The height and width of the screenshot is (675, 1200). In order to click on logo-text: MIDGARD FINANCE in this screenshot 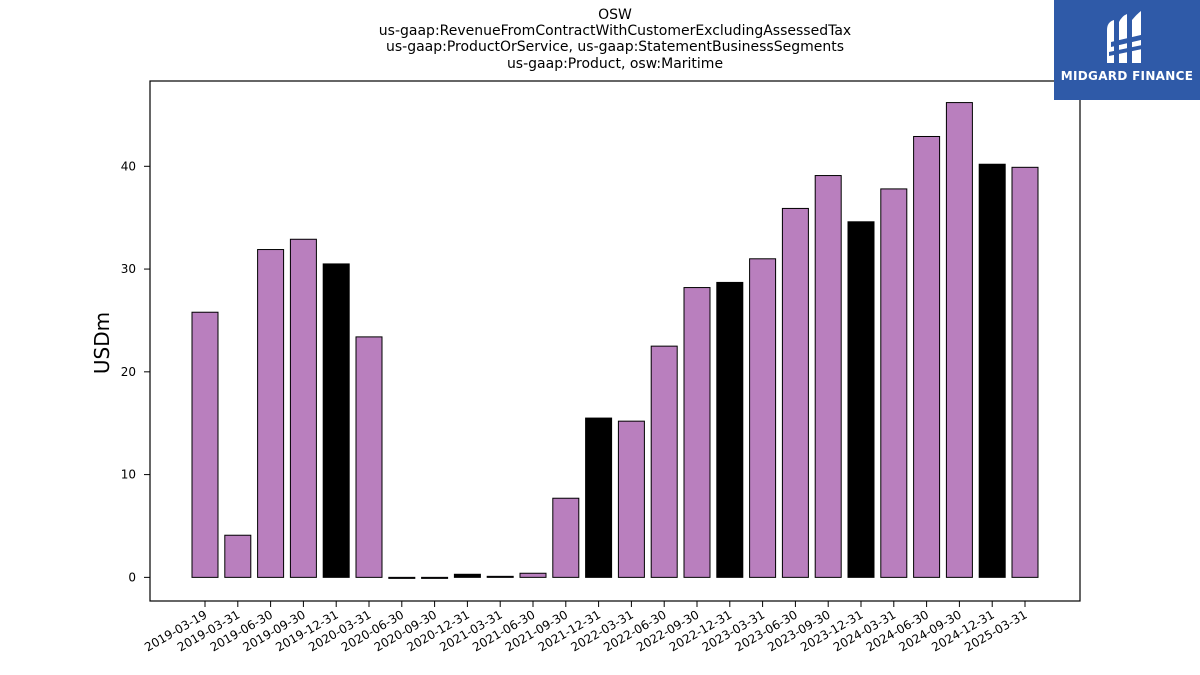, I will do `click(1127, 76)`.